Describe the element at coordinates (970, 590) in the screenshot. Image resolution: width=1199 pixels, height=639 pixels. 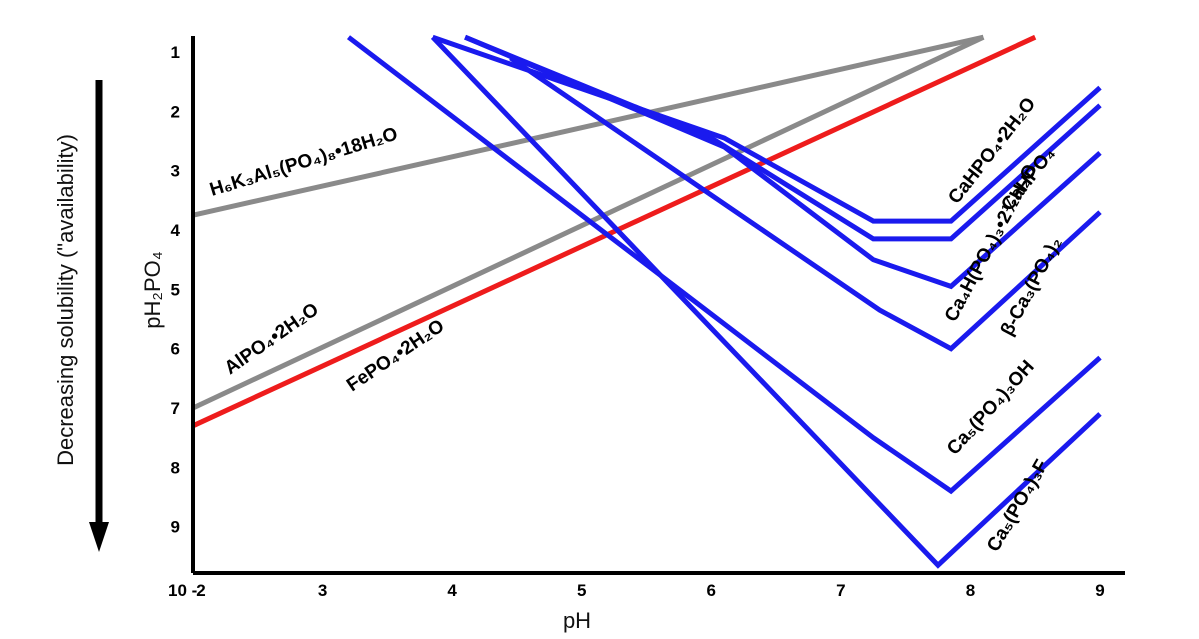
I see `x-tick-label: 8` at that location.